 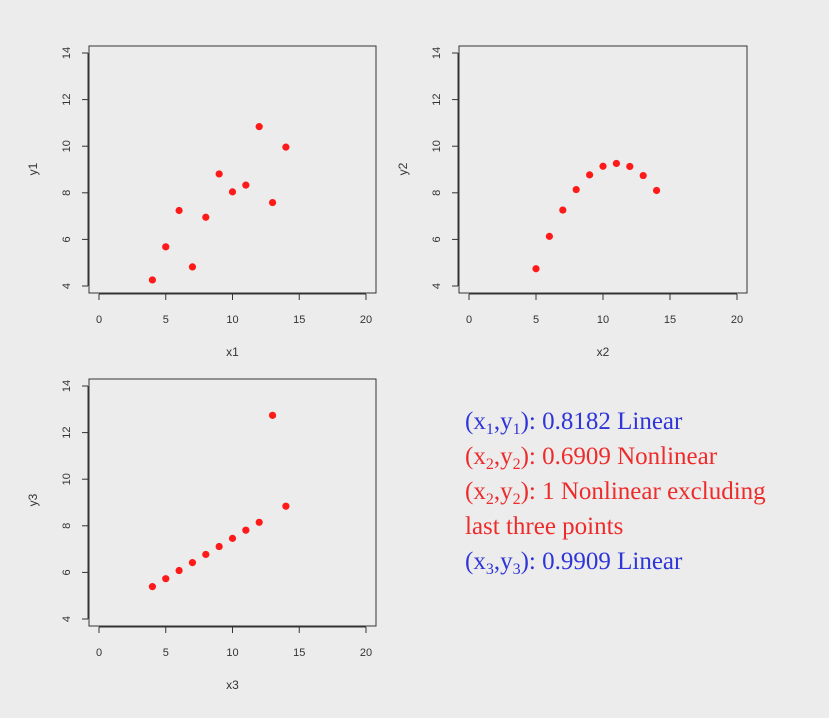 I want to click on x-axis-title: x2, so click(x=603, y=352).